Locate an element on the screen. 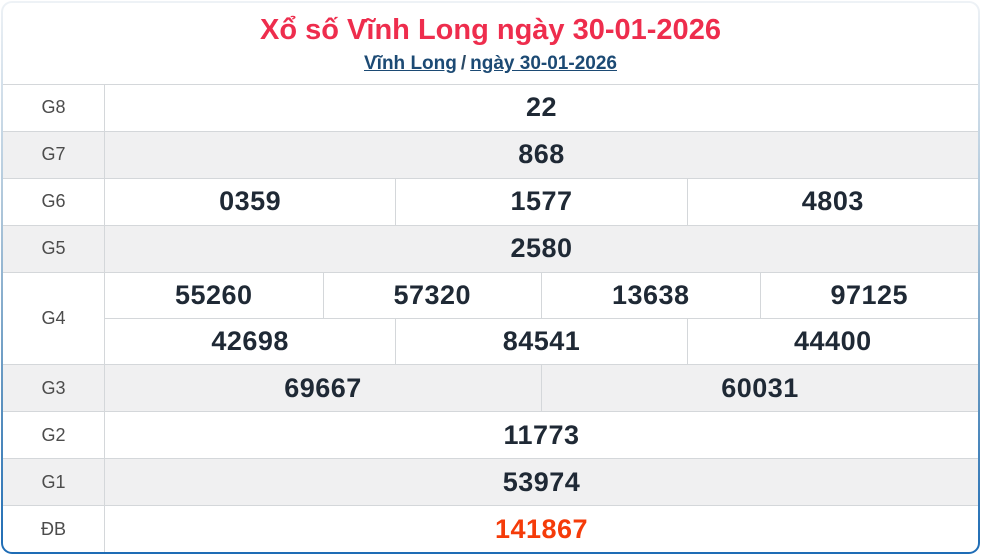 The width and height of the screenshot is (981, 556). prize-numbers: 868 is located at coordinates (541, 155).